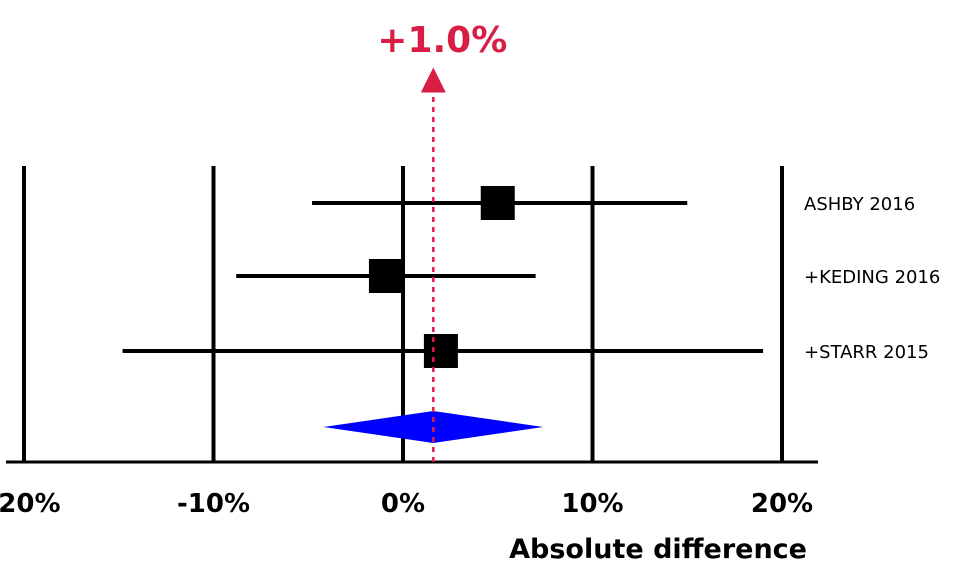 The height and width of the screenshot is (585, 955). What do you see at coordinates (658, 549) in the screenshot?
I see `x-axis-label: Absolute difference` at bounding box center [658, 549].